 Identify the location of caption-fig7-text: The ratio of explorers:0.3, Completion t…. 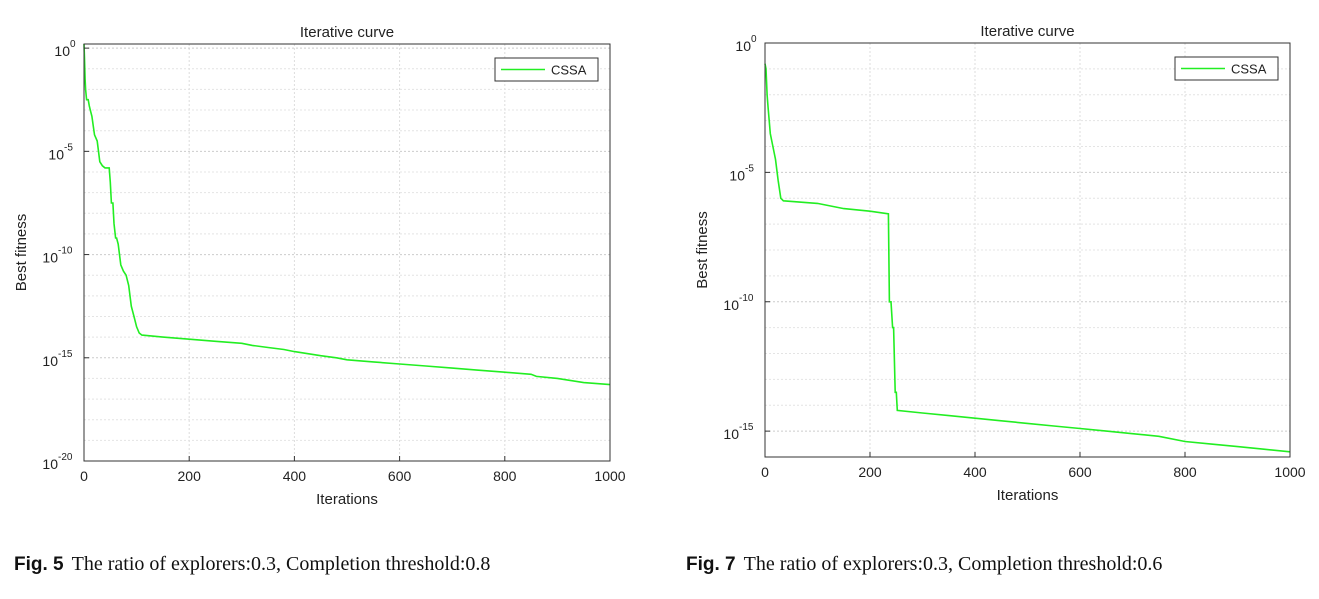
(953, 564).